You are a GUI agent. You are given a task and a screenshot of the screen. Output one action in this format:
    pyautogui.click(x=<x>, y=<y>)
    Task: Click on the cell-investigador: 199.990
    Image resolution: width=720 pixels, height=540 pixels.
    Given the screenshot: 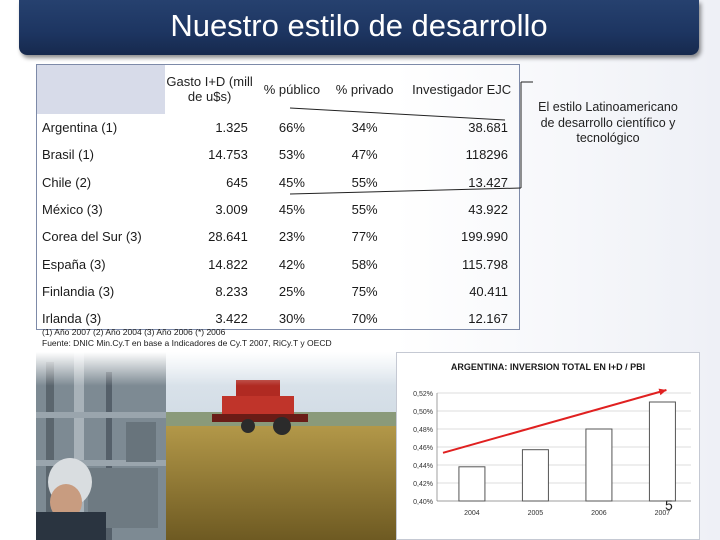 What is the action you would take?
    pyautogui.click(x=484, y=237)
    